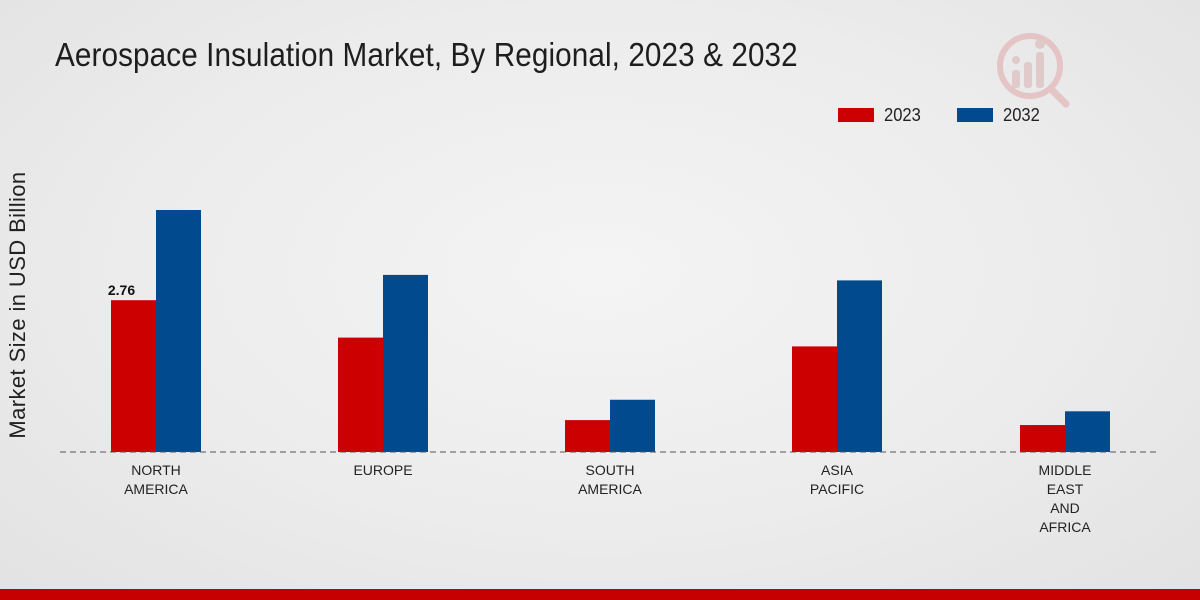  I want to click on bar-middle-east-and-africa-2023, so click(1042, 438).